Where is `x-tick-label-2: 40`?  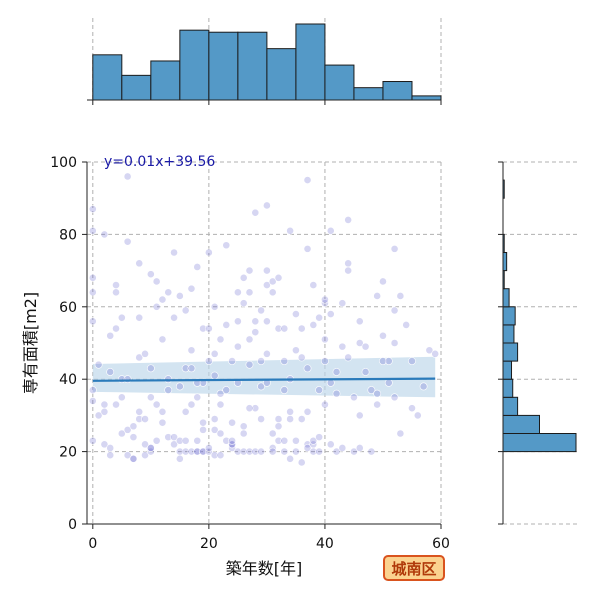
x-tick-label-2: 40 is located at coordinates (325, 544).